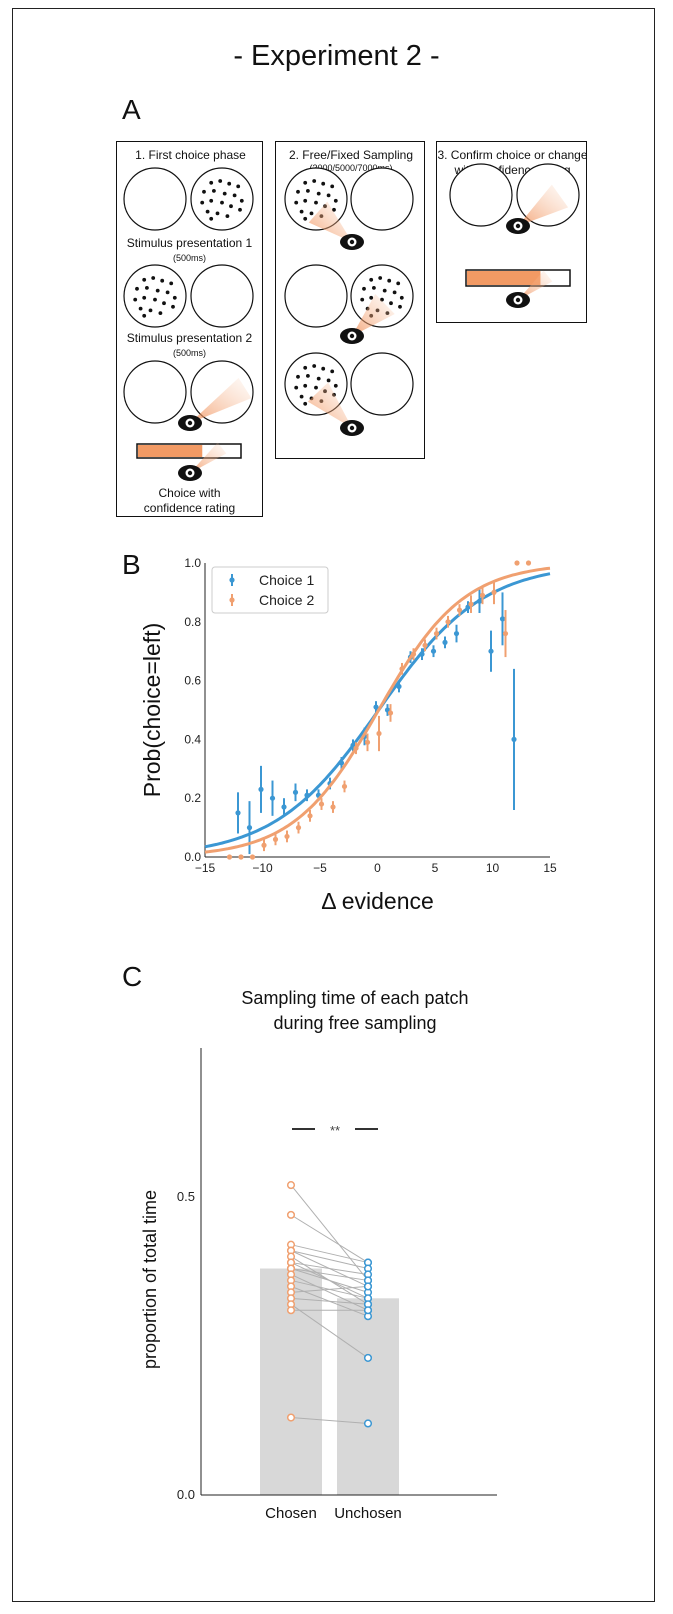 This screenshot has height=1614, width=673. Describe the element at coordinates (351, 155) in the screenshot. I see `free-sampling-title: 2. Free/Fixed Sampling` at that location.